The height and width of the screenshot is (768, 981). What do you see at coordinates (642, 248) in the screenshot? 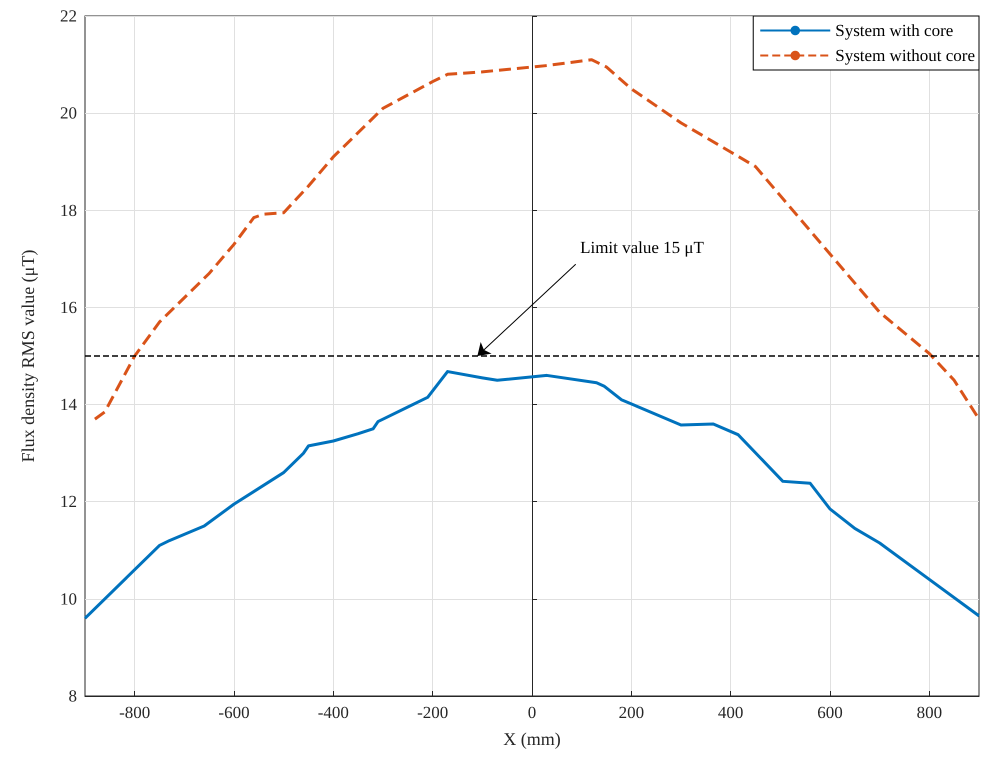
I see `annotation: Limit value 15 μT` at bounding box center [642, 248].